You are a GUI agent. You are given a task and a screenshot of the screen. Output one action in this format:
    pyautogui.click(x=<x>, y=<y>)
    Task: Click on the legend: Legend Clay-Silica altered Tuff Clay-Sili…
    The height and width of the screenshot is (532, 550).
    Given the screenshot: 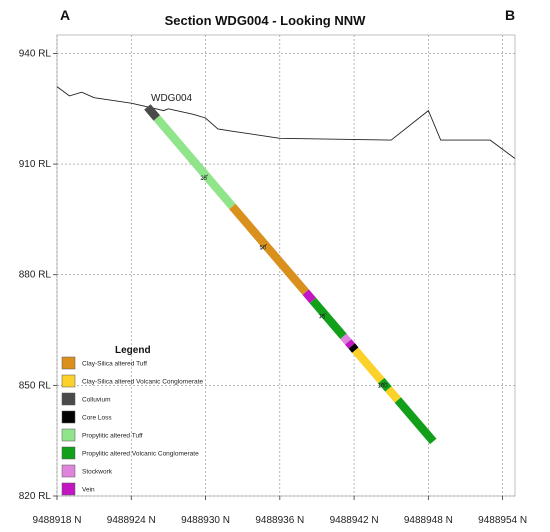 What is the action you would take?
    pyautogui.click(x=132, y=420)
    